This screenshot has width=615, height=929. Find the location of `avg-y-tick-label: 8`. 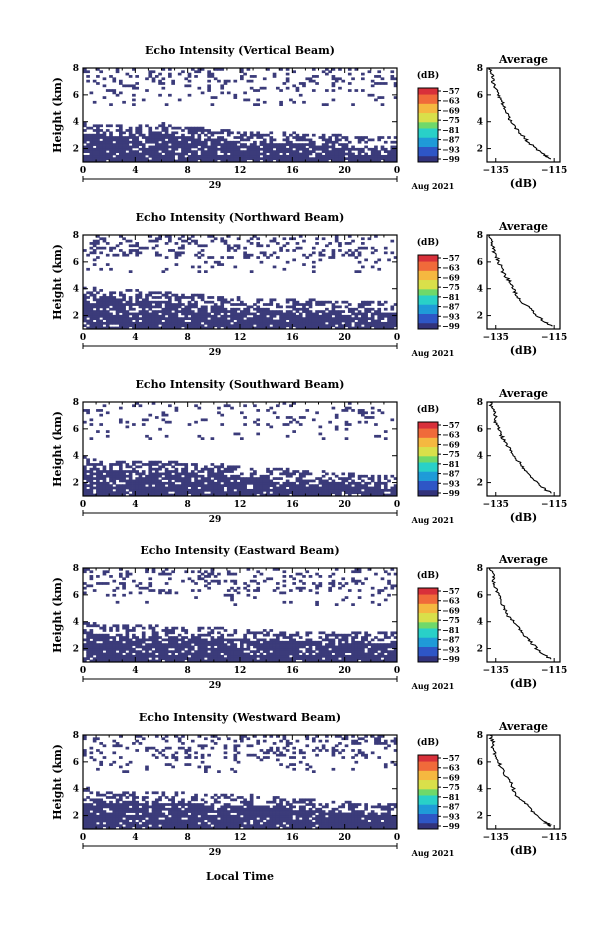

avg-y-tick-label: 8 is located at coordinates (480, 69).